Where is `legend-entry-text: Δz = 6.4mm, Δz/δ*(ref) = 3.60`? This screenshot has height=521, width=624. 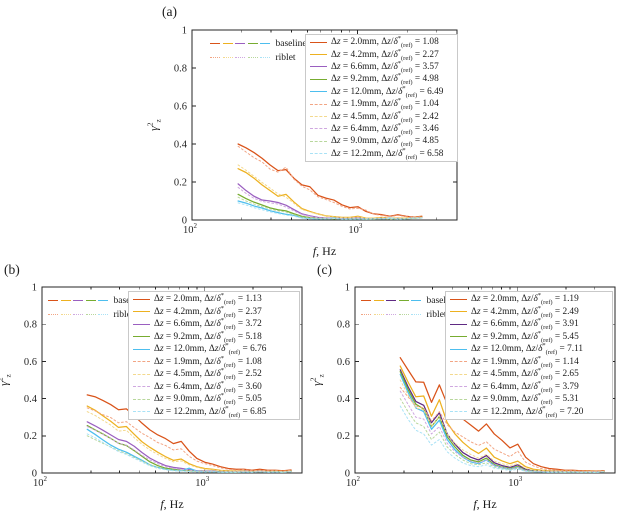
legend-entry-text: Δz = 6.4mm, Δz/δ*(ref) = 3.60 is located at coordinates (208, 386).